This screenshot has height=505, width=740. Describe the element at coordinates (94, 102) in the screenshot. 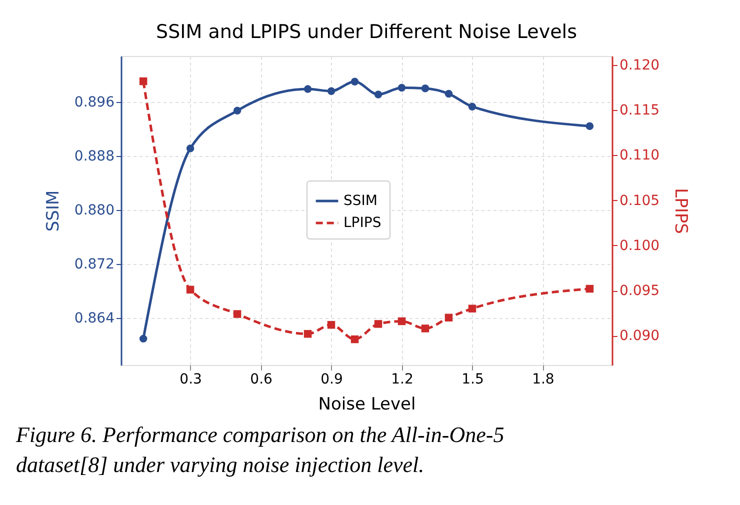

I see `y-tick-label: 0.896` at that location.